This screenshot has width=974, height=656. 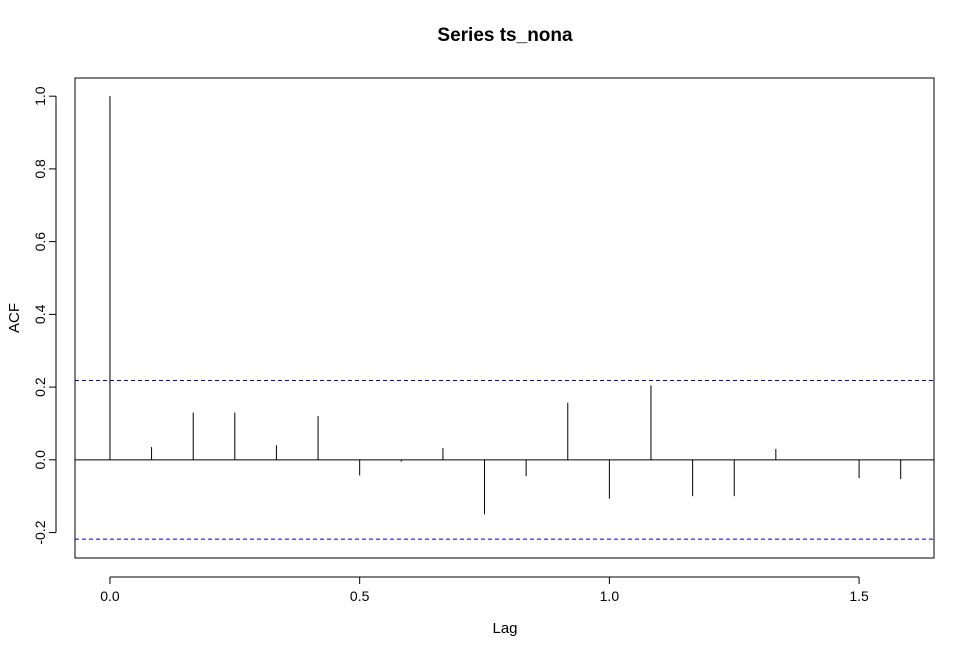 I want to click on y-tick-label: 0.8, so click(x=40, y=169).